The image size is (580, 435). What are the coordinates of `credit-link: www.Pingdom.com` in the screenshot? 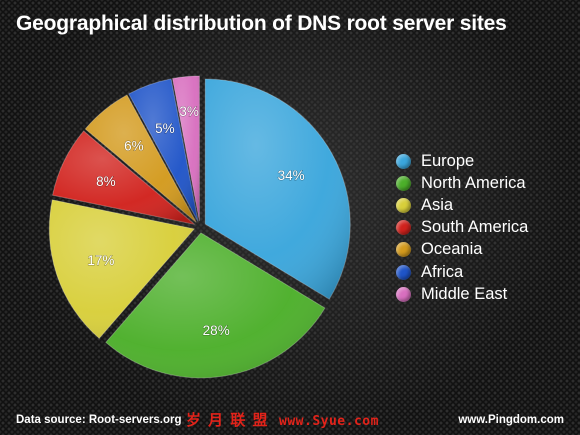 It's located at (511, 420).